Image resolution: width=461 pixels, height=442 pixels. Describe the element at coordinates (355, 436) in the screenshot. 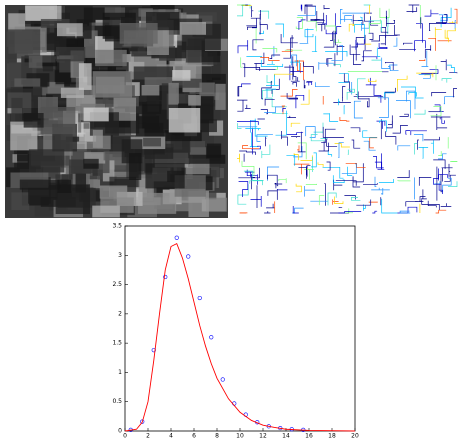

I see `x-tick-label: 20` at that location.